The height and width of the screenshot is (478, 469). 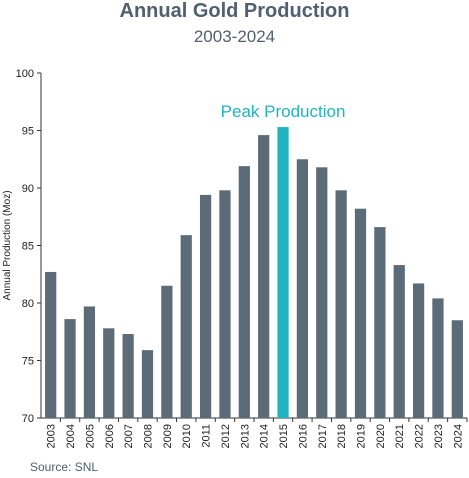 I want to click on y-axis-label: Annual Production (Moz), so click(x=7, y=245).